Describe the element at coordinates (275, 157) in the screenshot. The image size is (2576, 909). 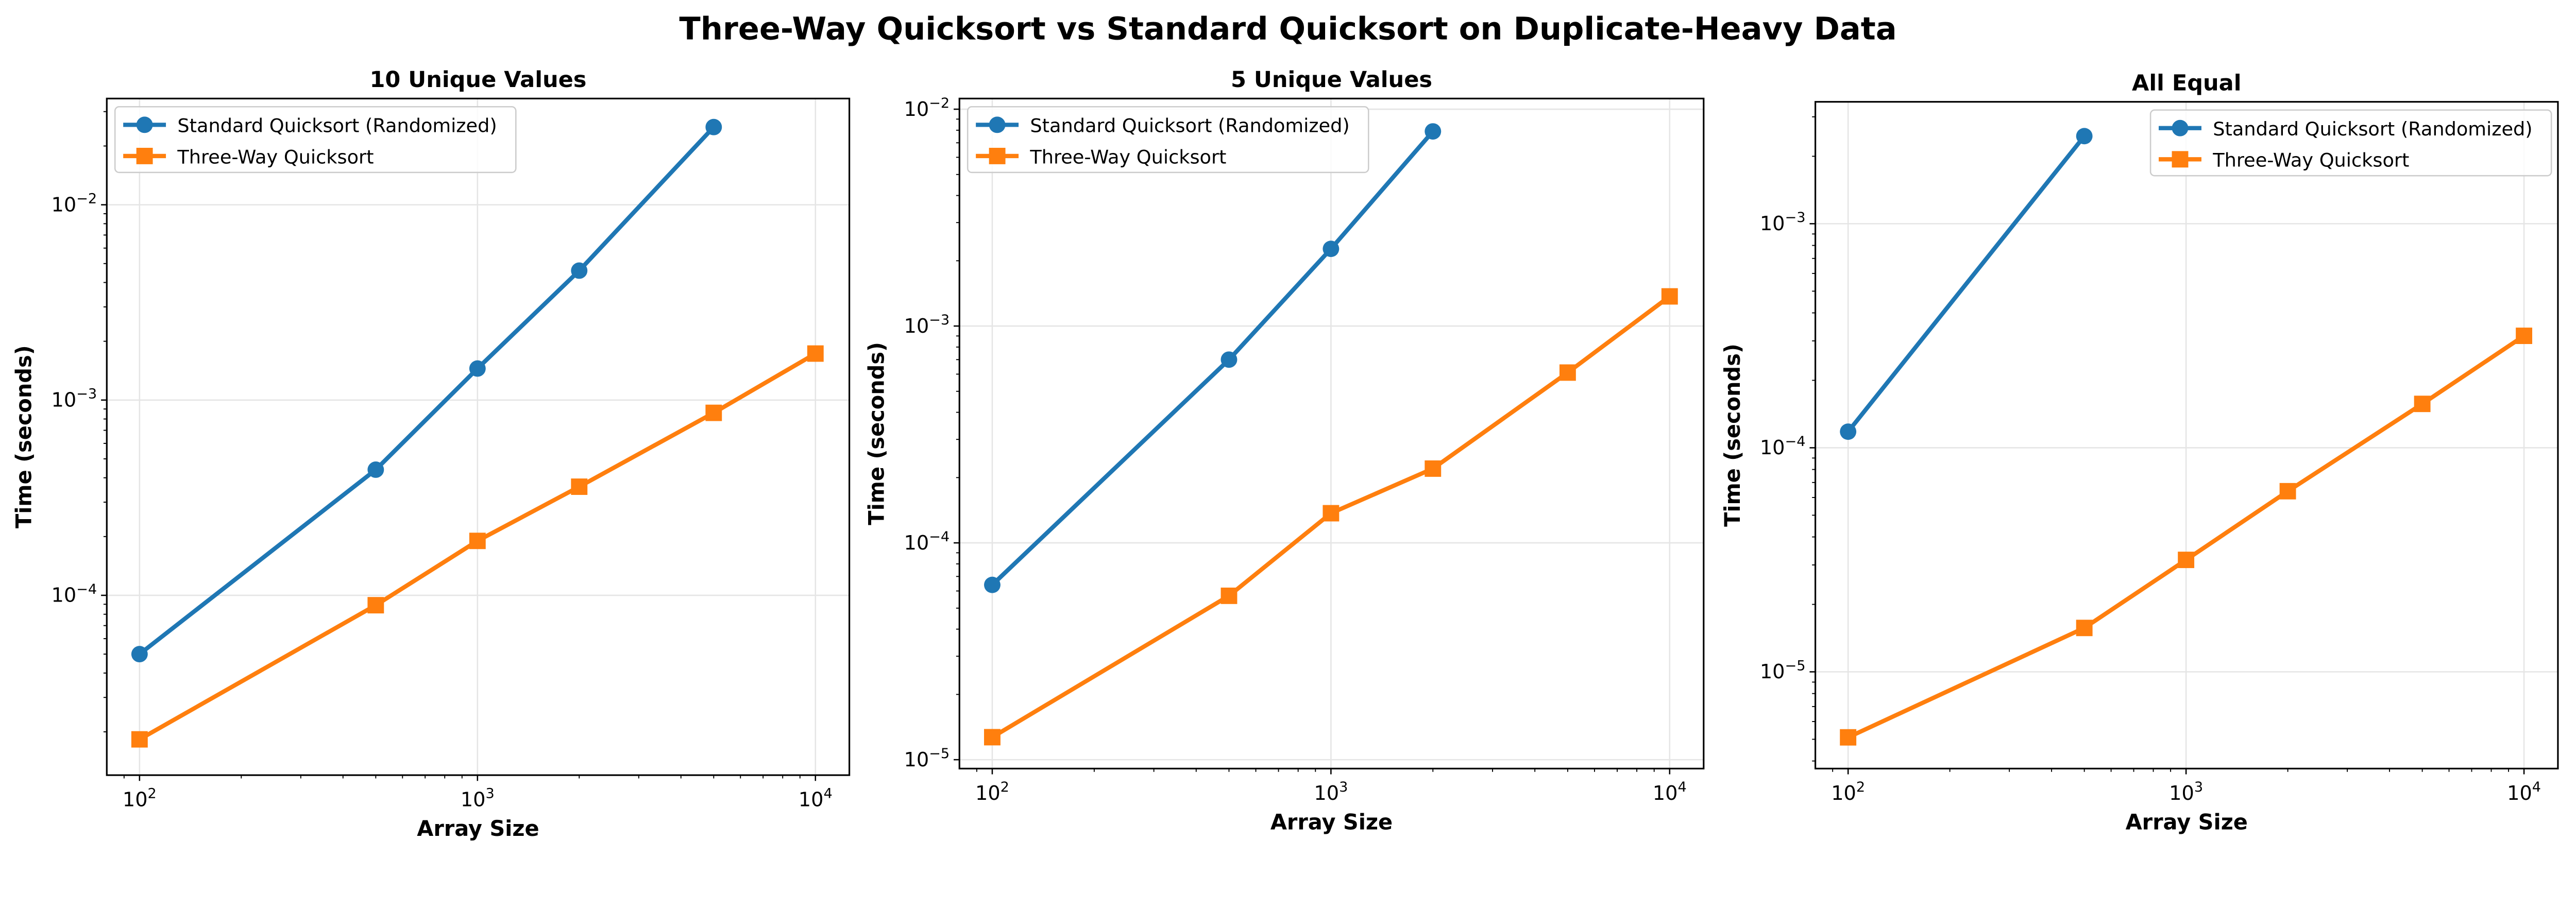
I see `legend-label: Three-Way Quicksort` at that location.